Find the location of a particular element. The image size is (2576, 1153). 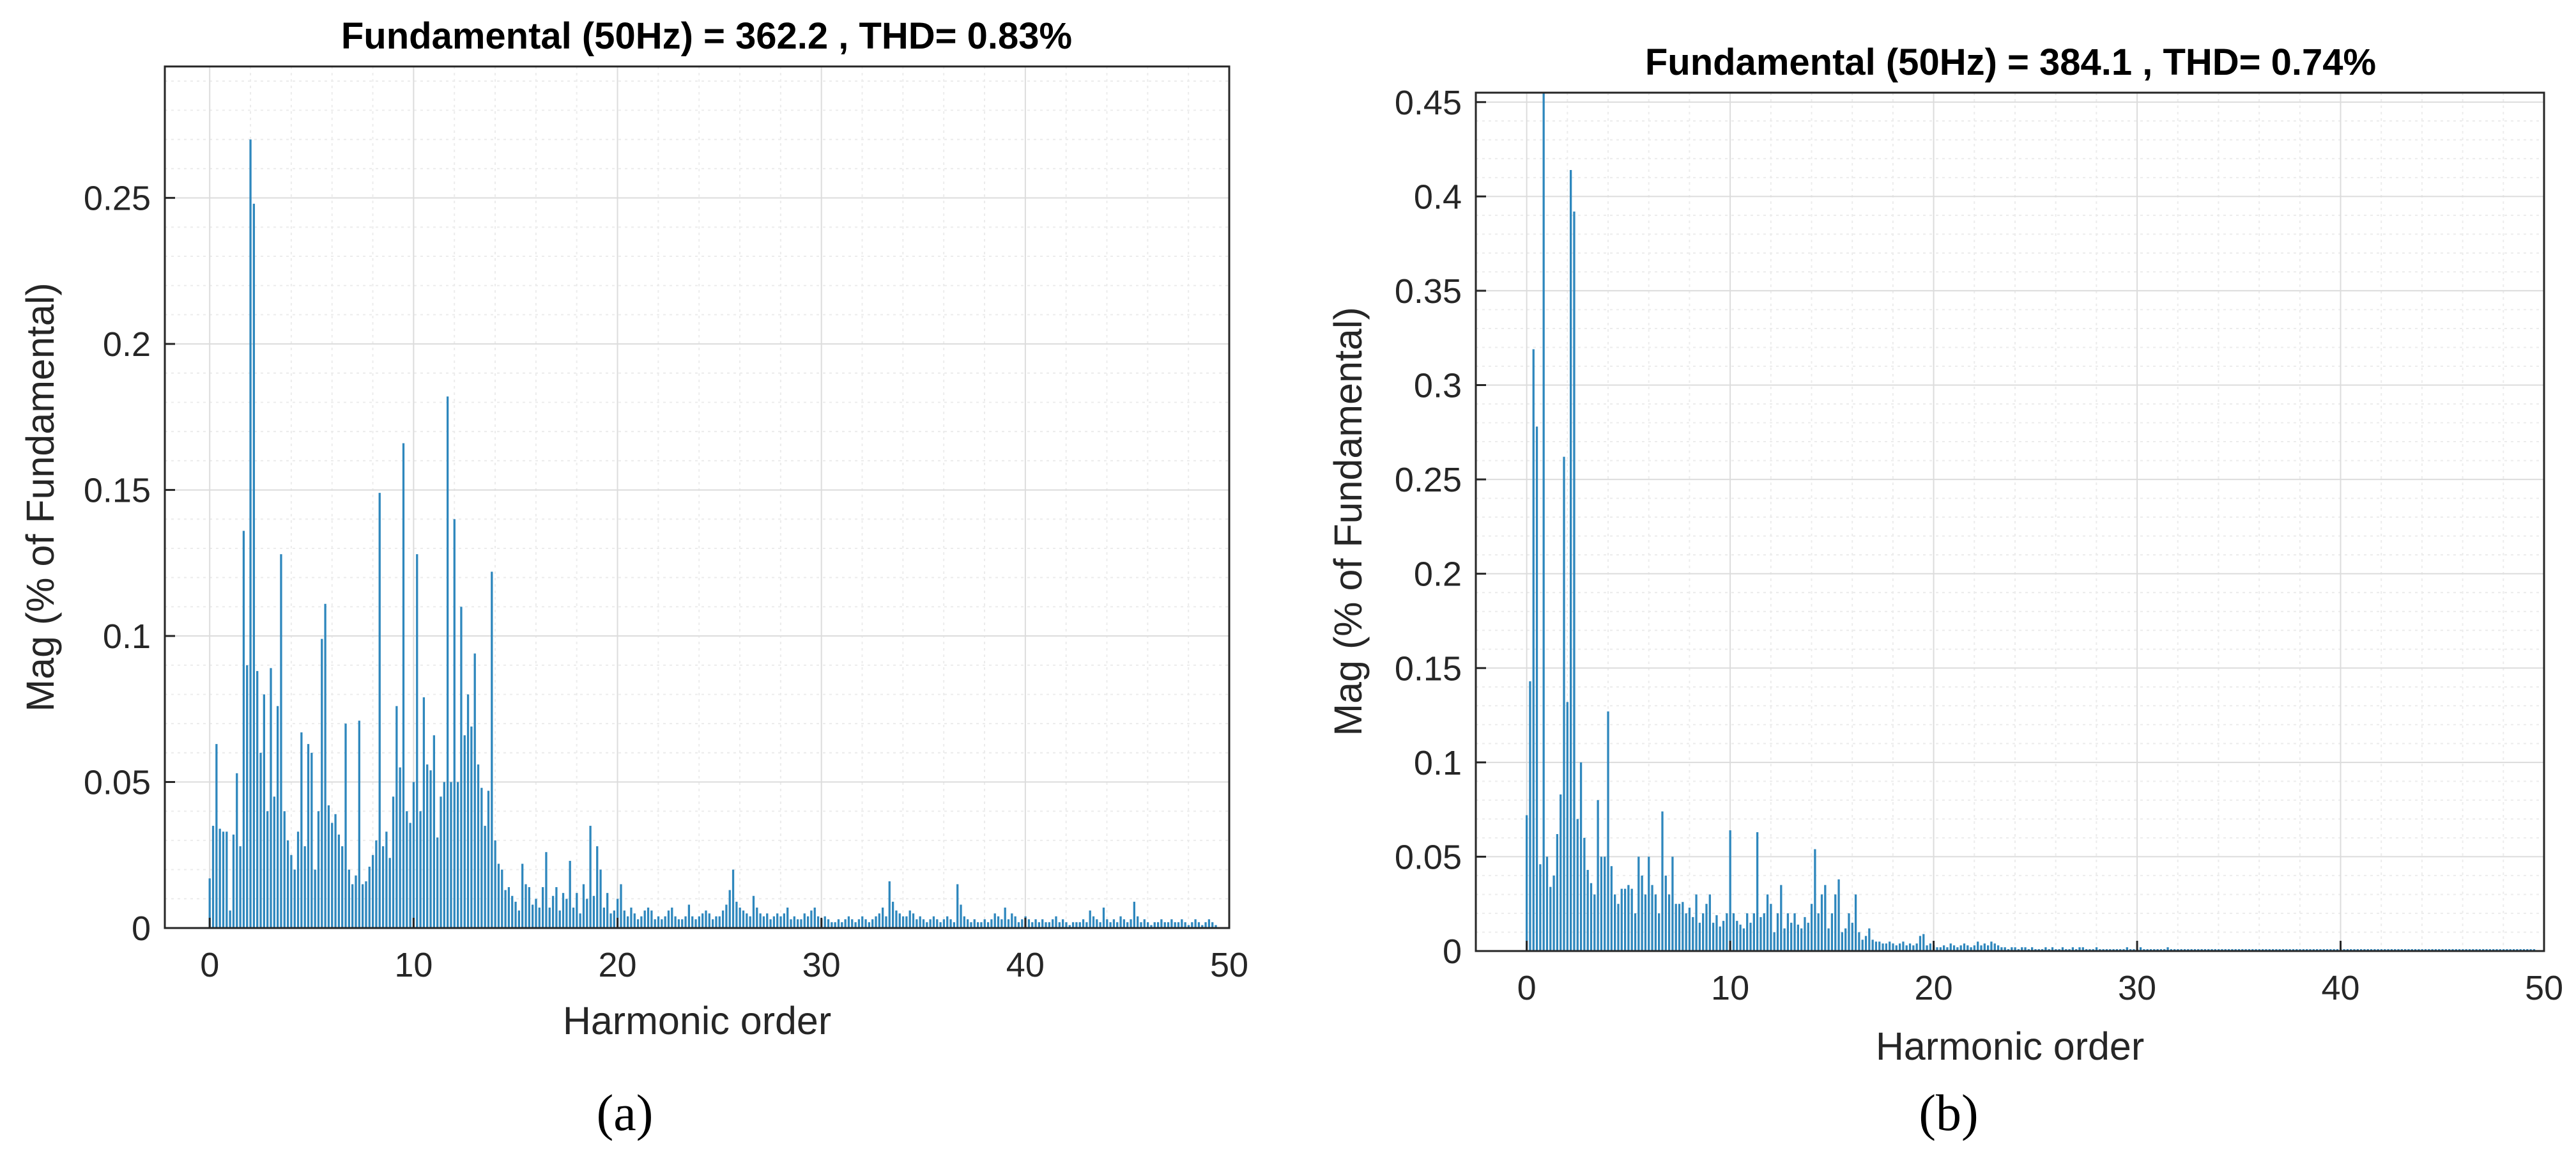

chart-a-y-tick-label: 0.1 is located at coordinates (127, 636).